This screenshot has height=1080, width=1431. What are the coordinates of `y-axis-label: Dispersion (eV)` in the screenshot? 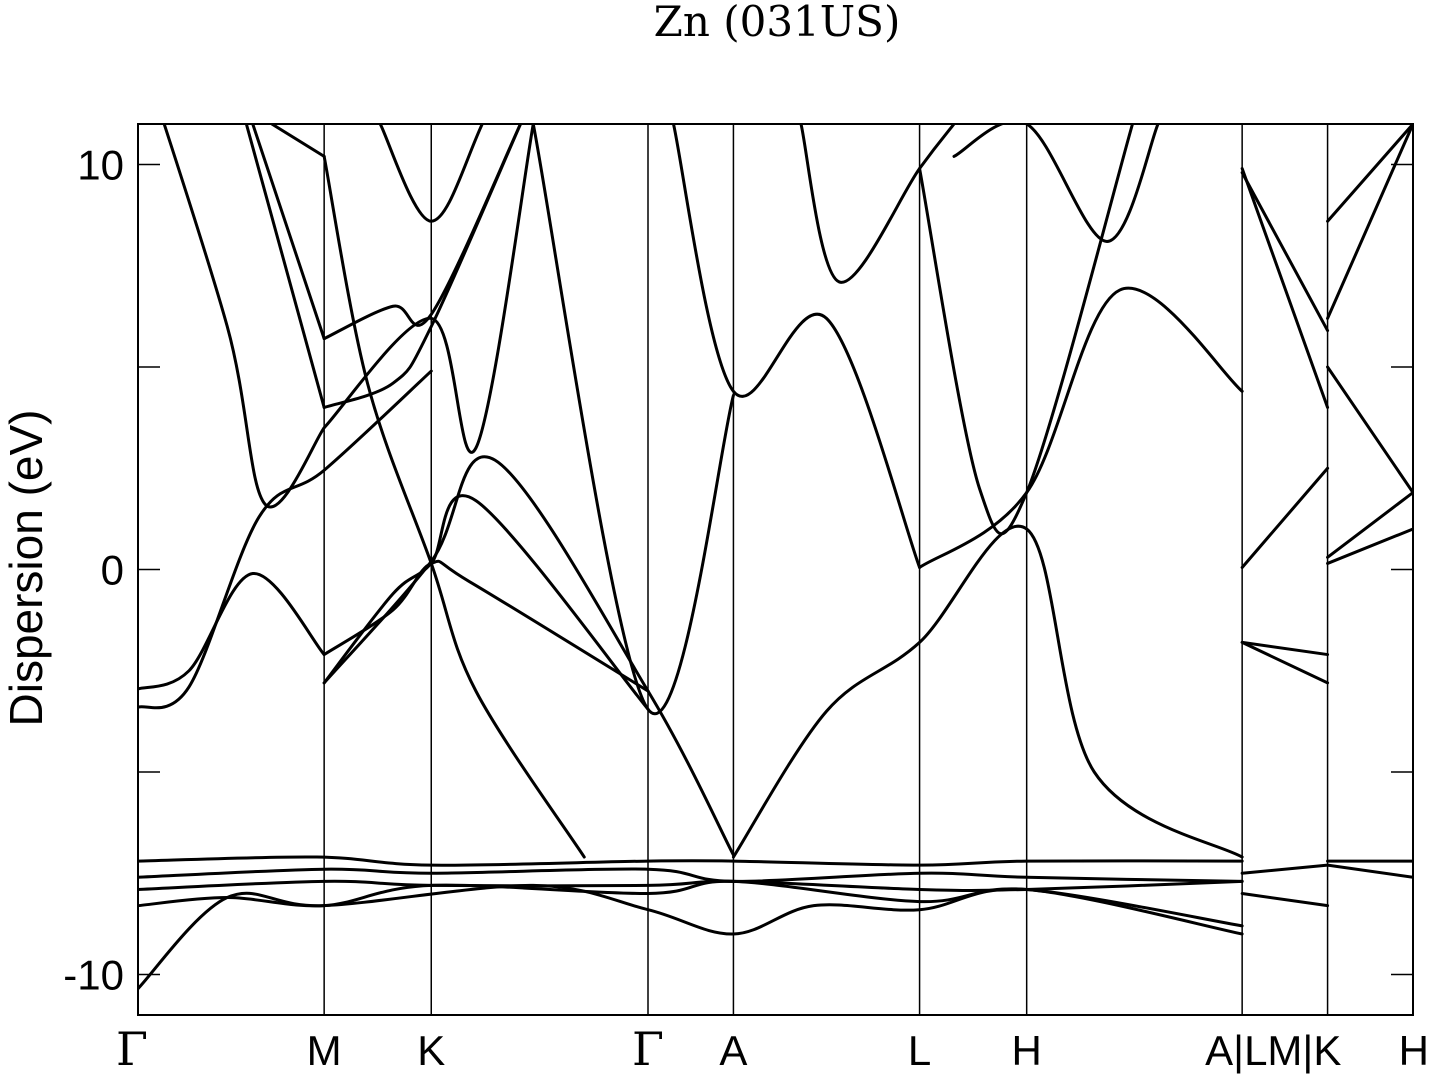 It's located at (26, 568).